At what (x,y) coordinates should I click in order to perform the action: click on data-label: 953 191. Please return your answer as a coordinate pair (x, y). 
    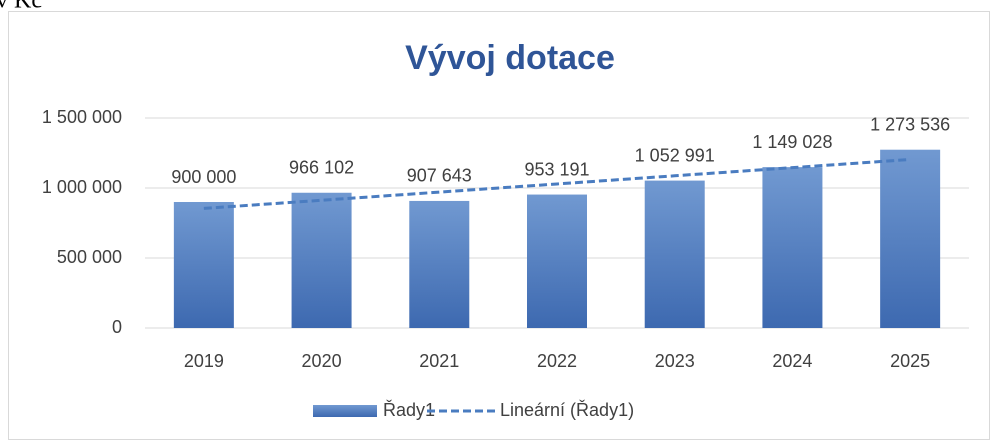
    Looking at the image, I should click on (556, 169).